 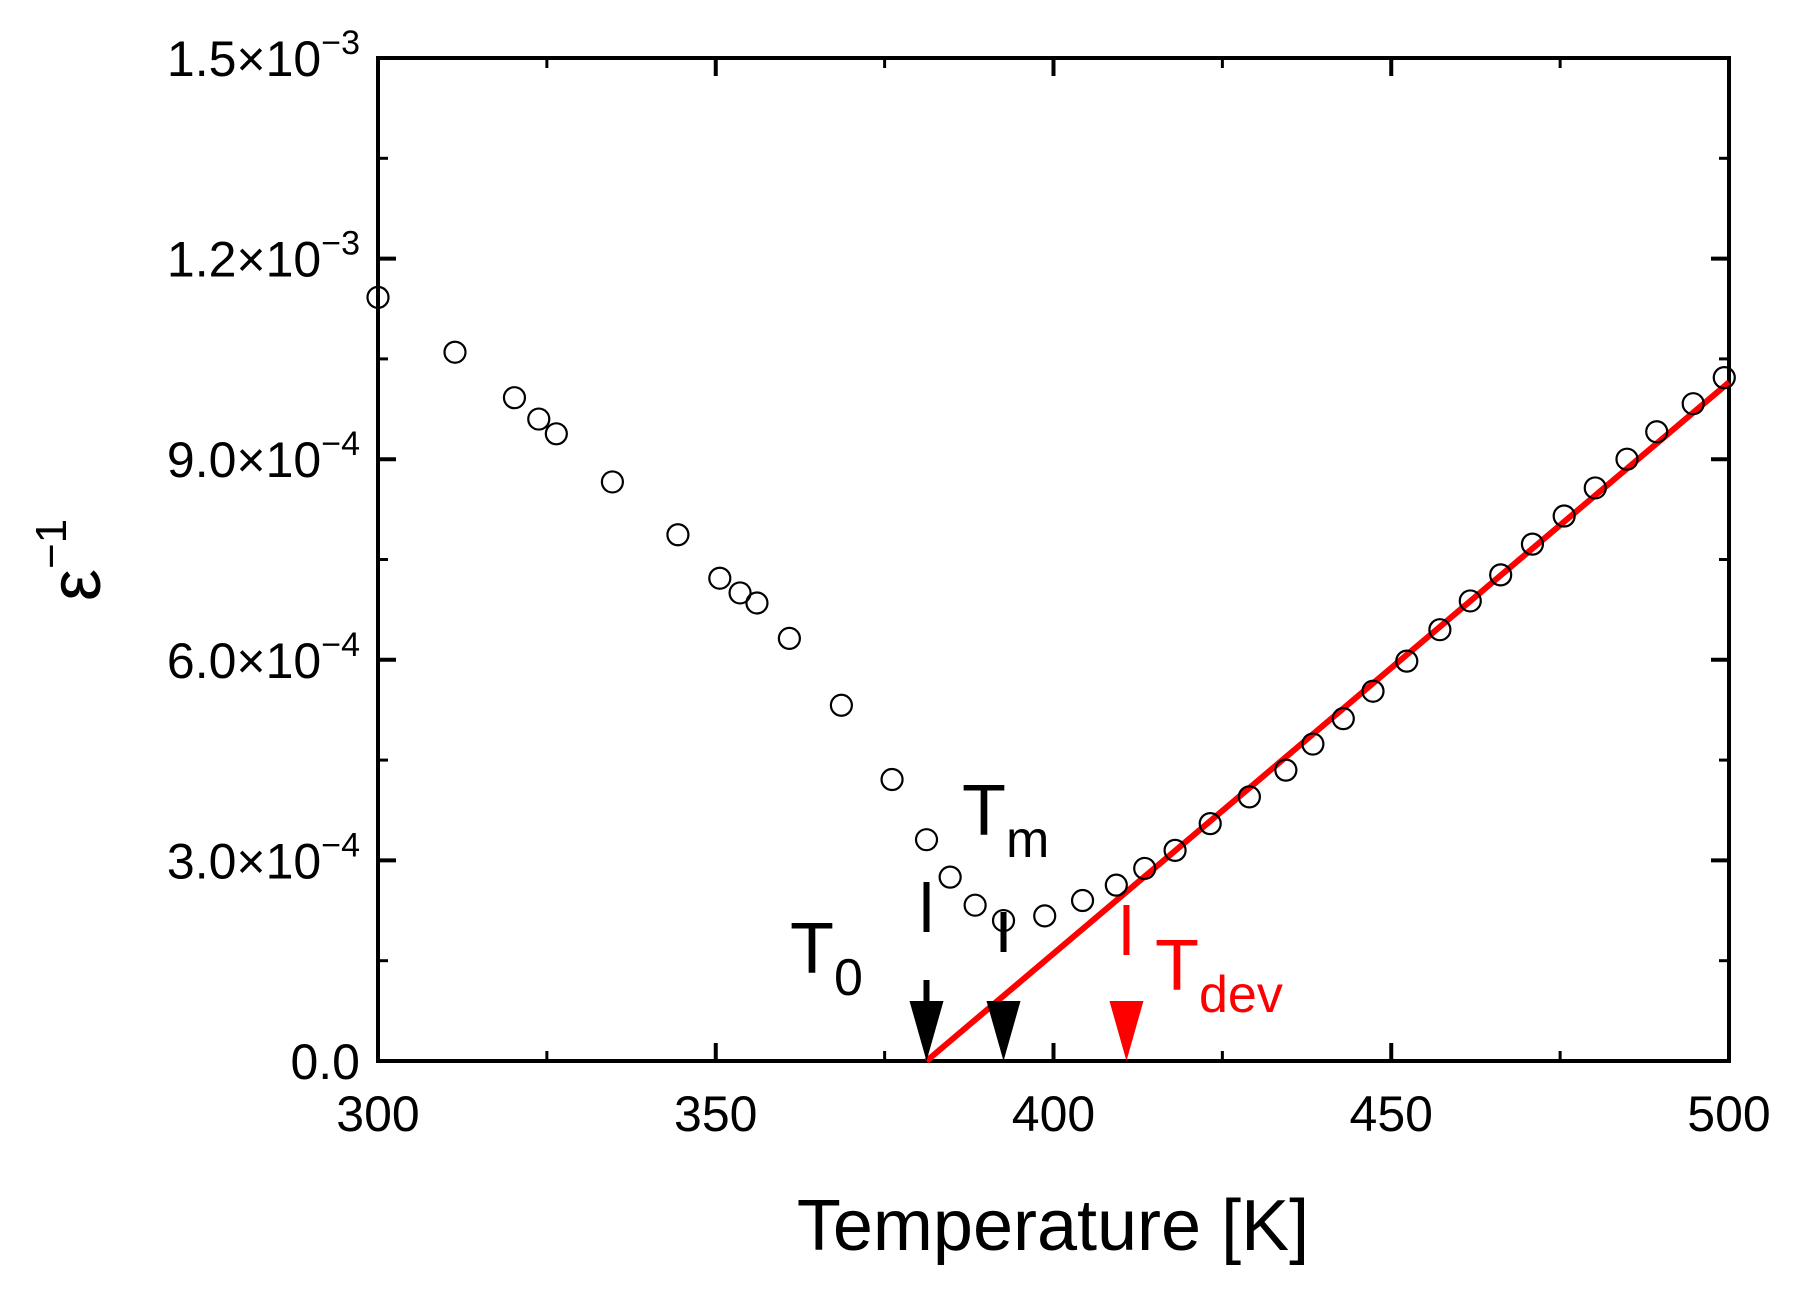 What do you see at coordinates (244, 861) in the screenshot?
I see `y-tick-mantissa: 3.0×10` at bounding box center [244, 861].